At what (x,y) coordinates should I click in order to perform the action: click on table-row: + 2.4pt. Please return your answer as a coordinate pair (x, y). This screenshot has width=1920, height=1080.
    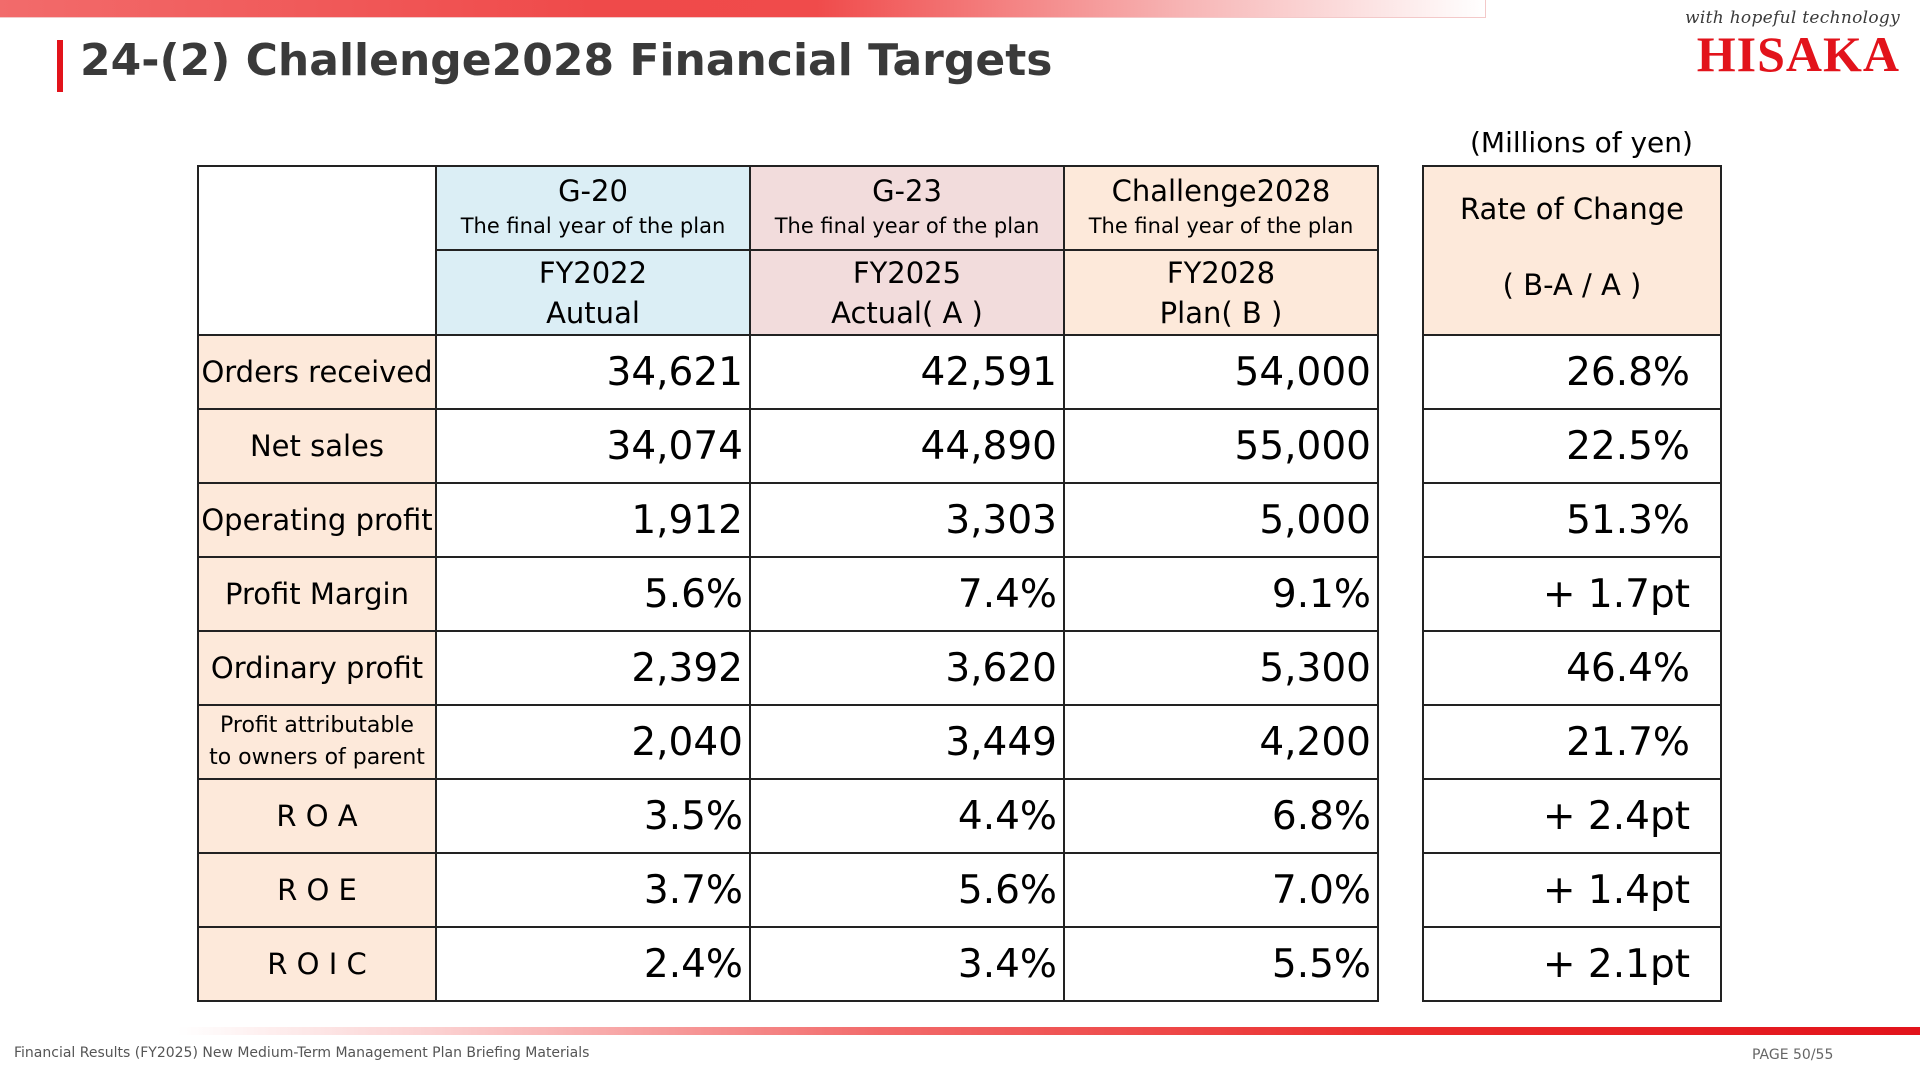
    Looking at the image, I should click on (1572, 816).